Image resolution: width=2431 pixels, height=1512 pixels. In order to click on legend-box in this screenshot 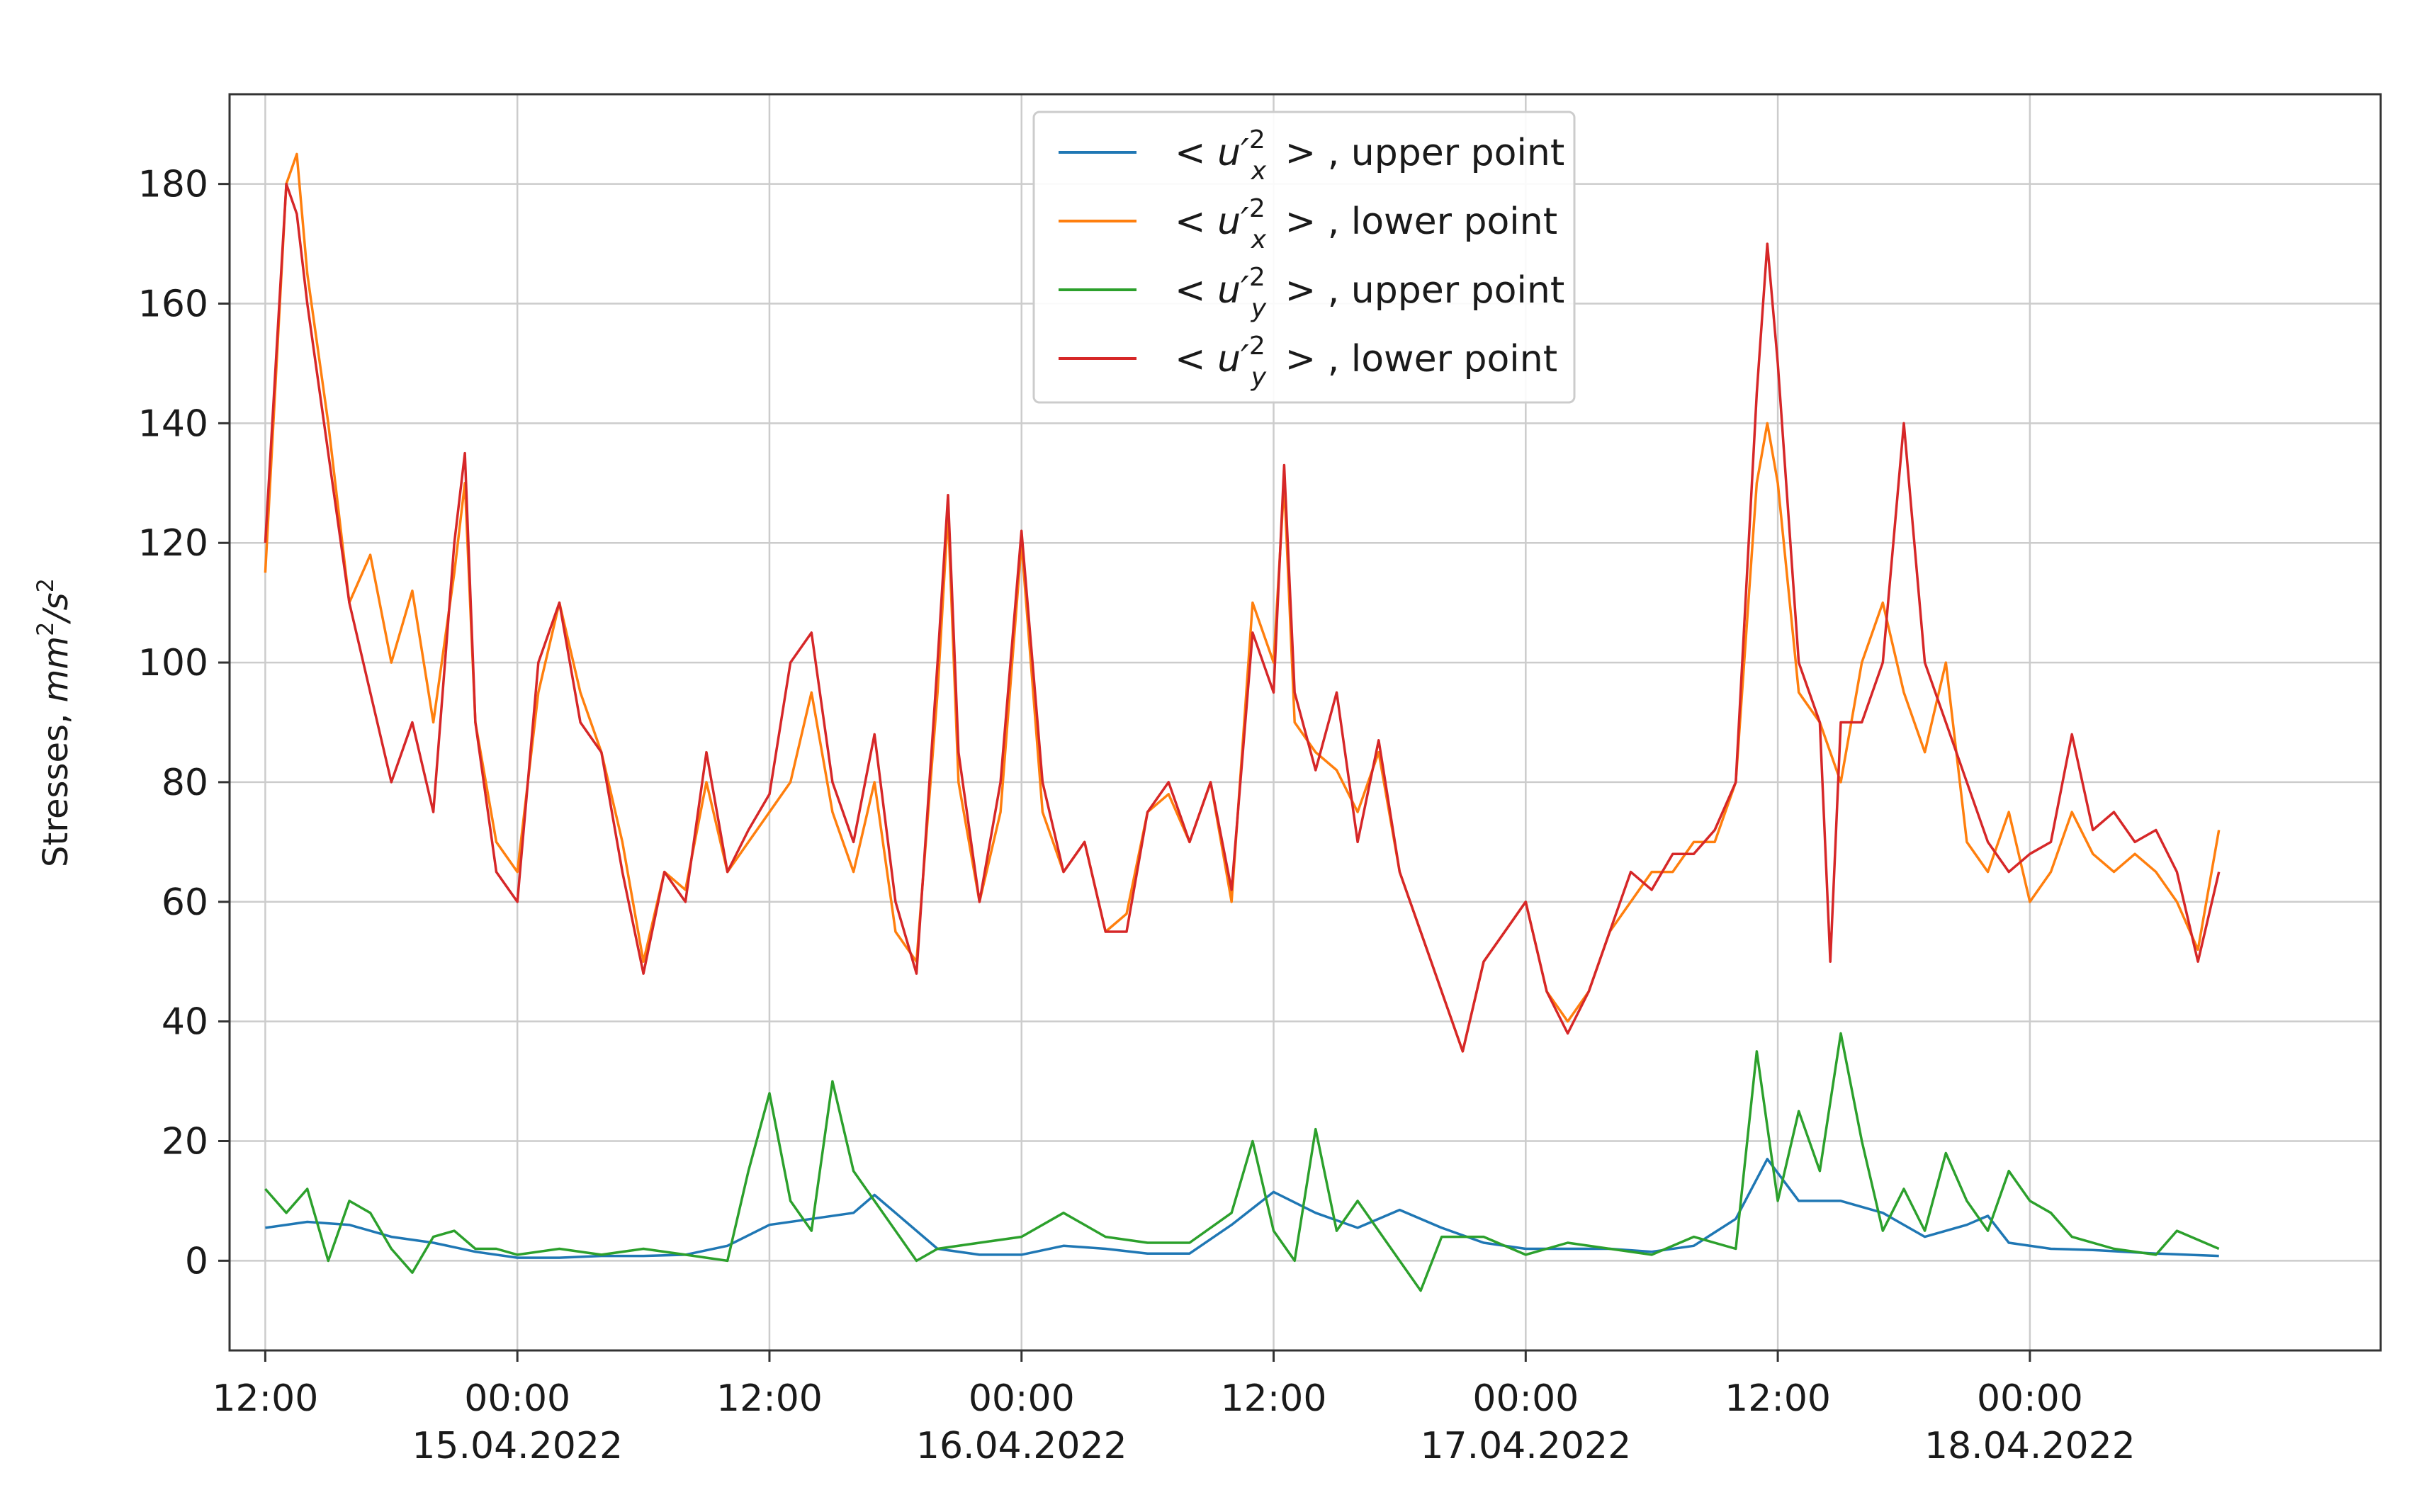, I will do `click(1304, 257)`.